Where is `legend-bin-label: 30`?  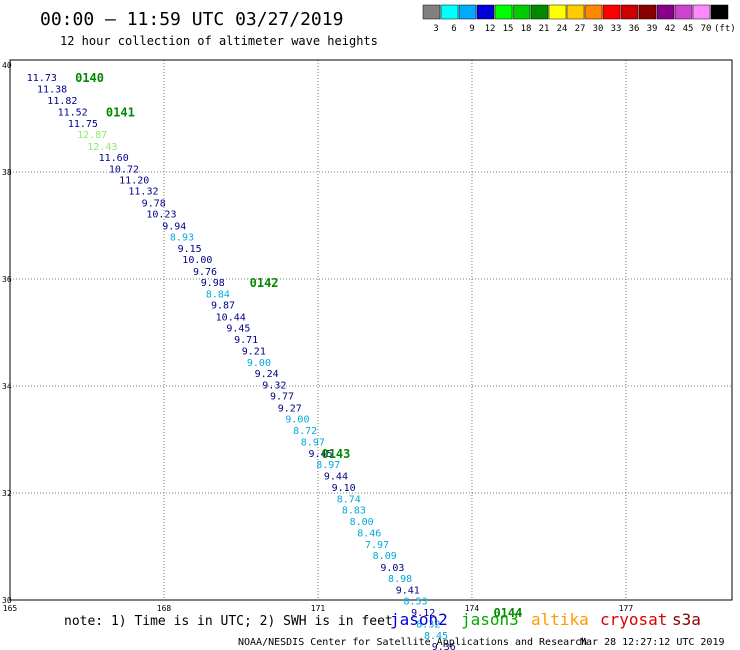 legend-bin-label: 30 is located at coordinates (598, 29).